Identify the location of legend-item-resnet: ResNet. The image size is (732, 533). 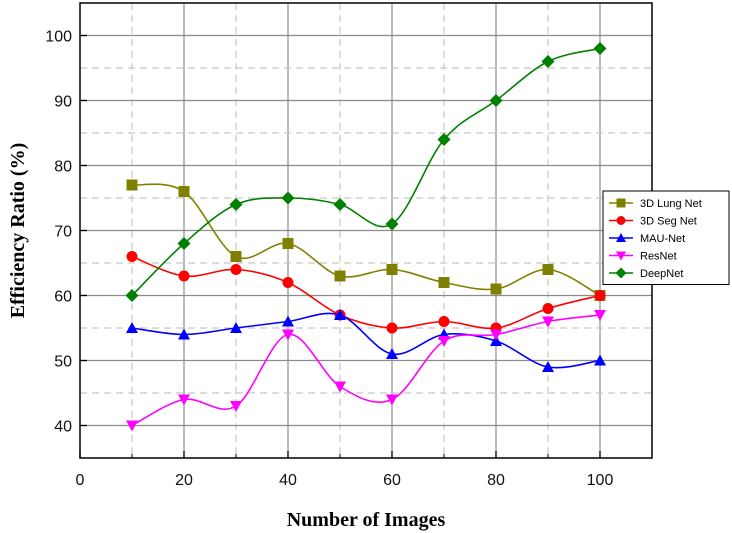
(643, 257).